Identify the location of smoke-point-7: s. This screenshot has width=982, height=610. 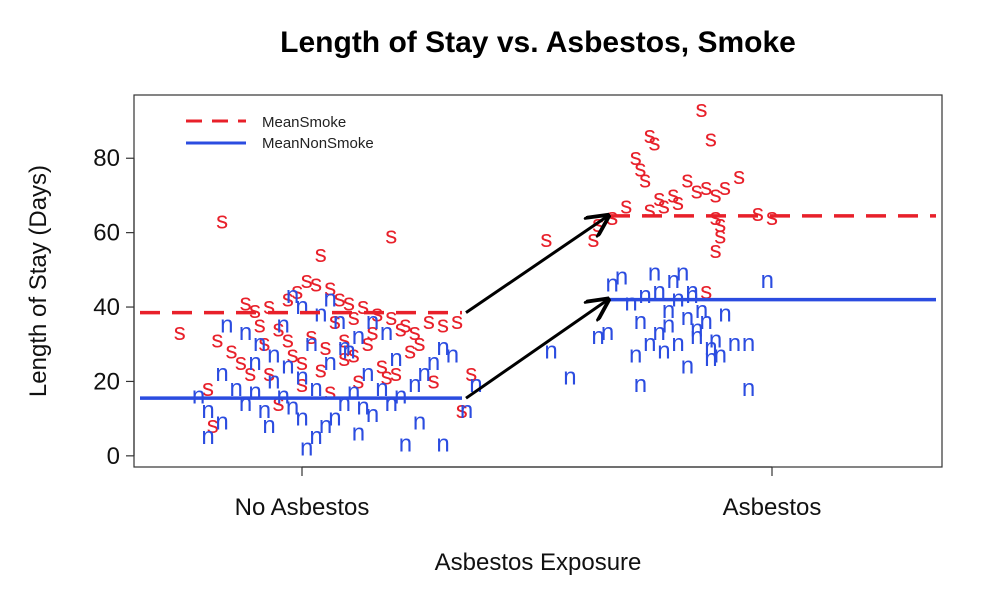
(288, 299).